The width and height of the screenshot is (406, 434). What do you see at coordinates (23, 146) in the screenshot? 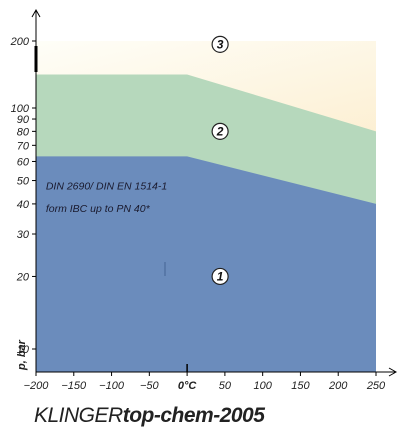
I see `y-tick-label: 70` at bounding box center [23, 146].